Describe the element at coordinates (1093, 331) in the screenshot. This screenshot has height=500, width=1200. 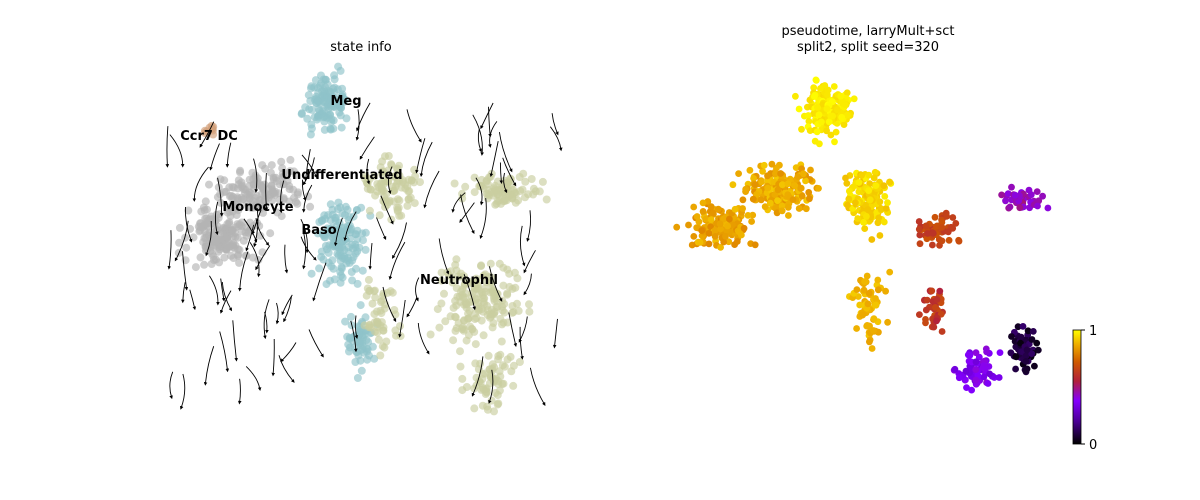
I see `colorbar-label-max: 1` at that location.